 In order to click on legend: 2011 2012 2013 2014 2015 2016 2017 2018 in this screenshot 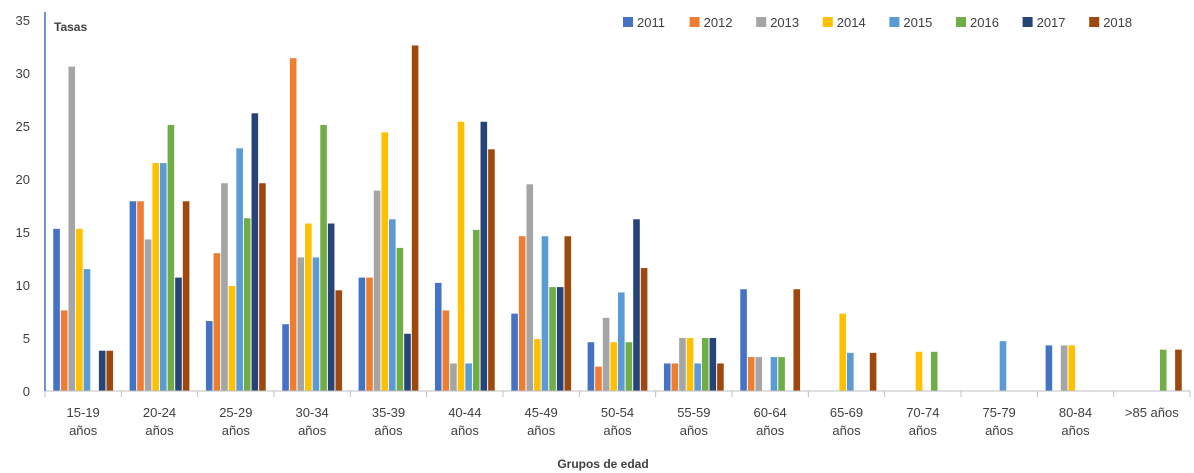, I will do `click(877, 22)`.